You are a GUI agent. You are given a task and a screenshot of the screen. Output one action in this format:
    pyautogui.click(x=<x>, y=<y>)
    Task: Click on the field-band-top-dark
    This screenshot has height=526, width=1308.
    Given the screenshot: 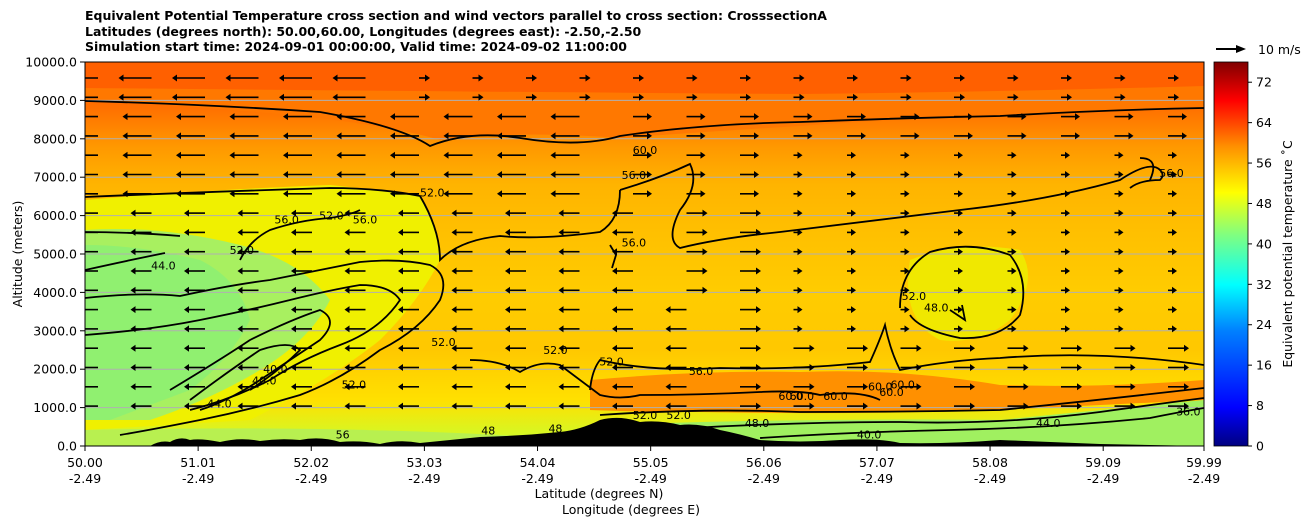 What is the action you would take?
    pyautogui.click(x=644, y=78)
    